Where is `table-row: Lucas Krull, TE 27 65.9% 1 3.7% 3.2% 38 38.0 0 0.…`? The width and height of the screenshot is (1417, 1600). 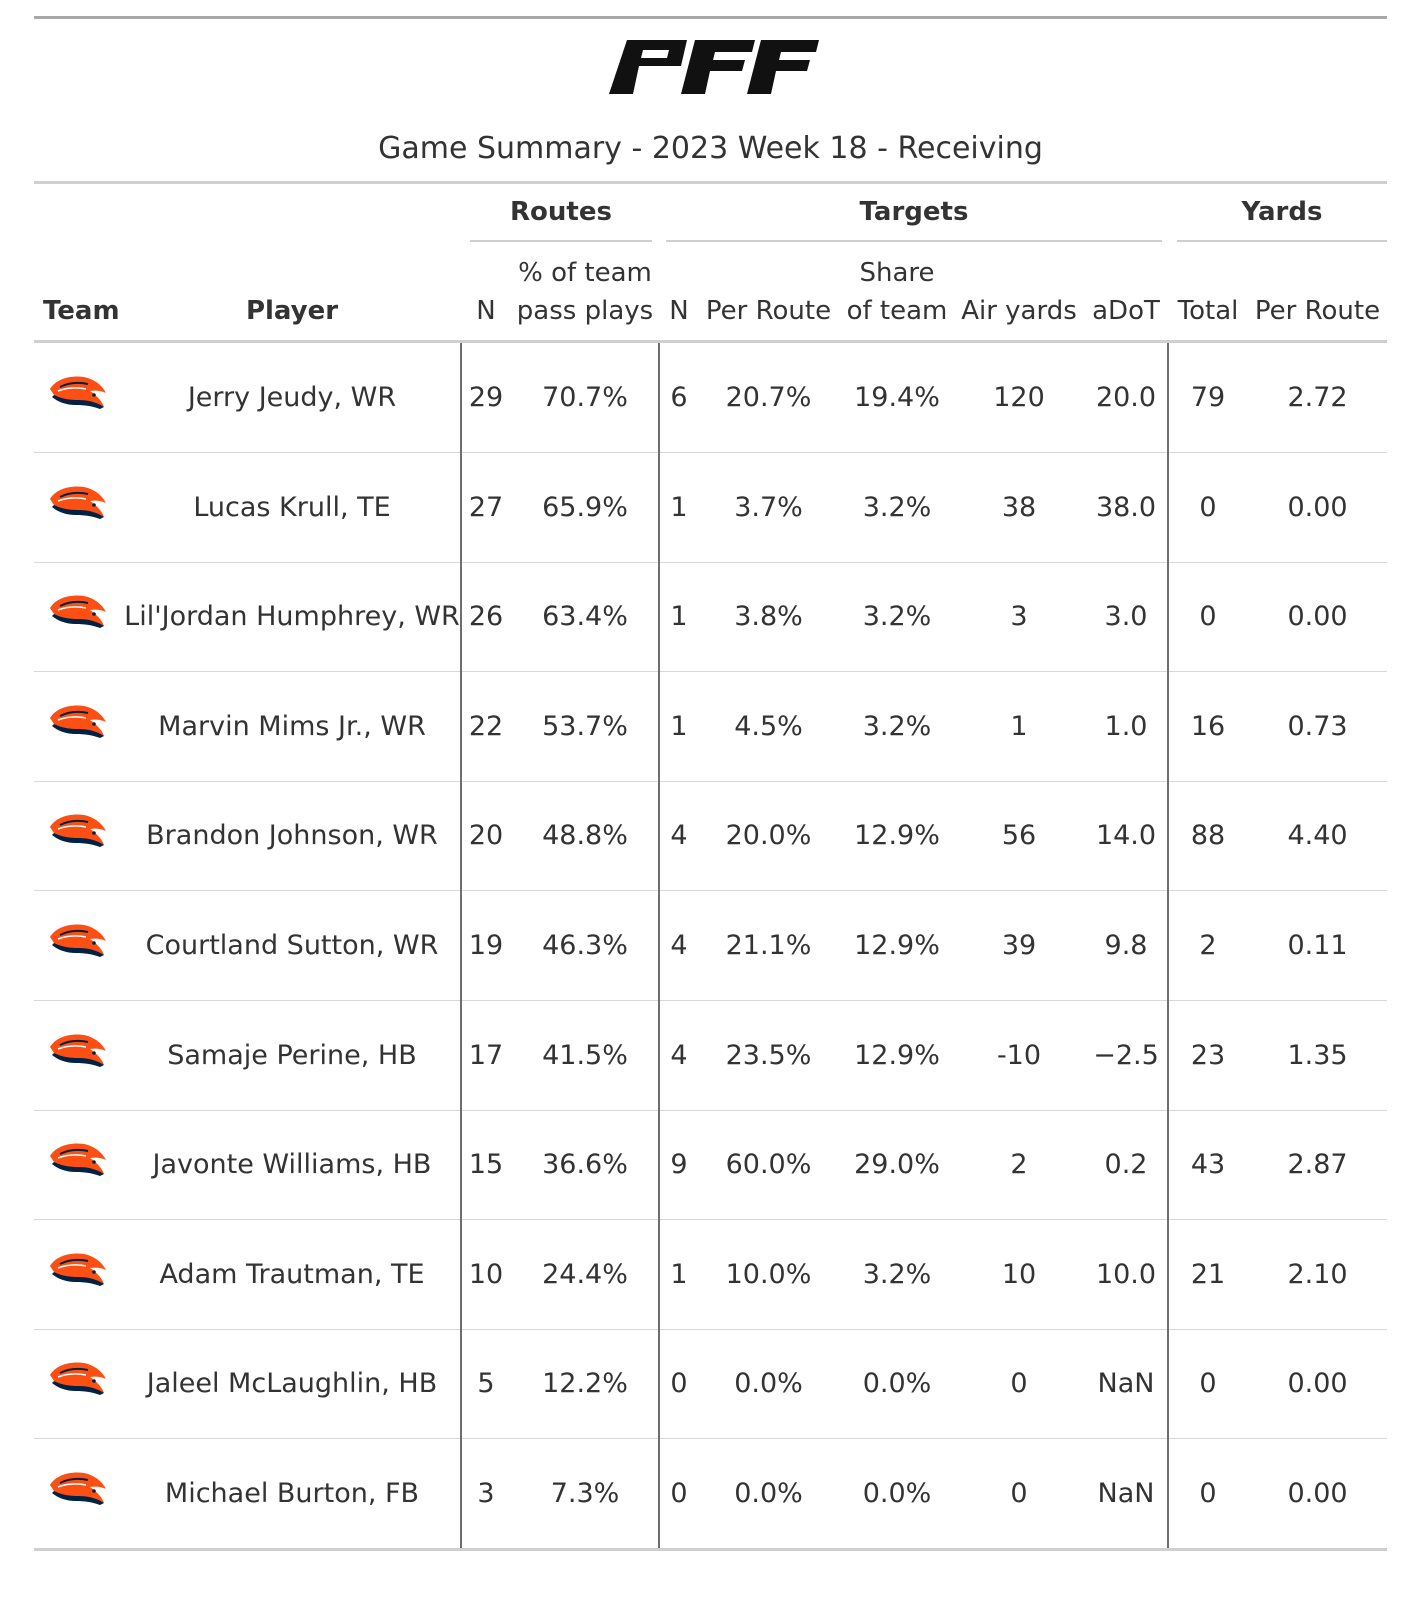 table-row: Lucas Krull, TE 27 65.9% 1 3.7% 3.2% 38 38.0 0 0.… is located at coordinates (710, 508).